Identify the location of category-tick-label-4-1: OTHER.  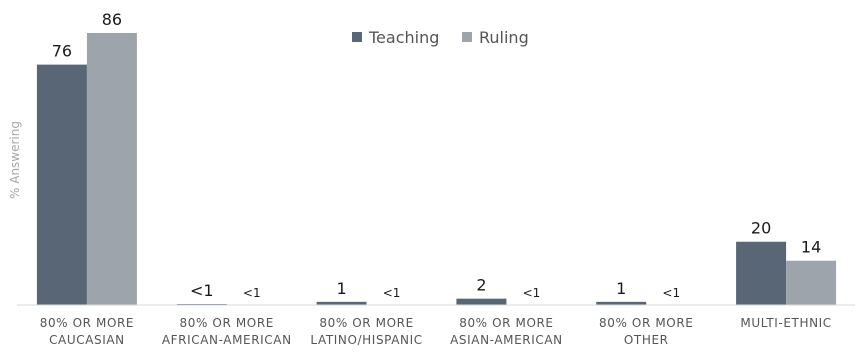
(646, 340).